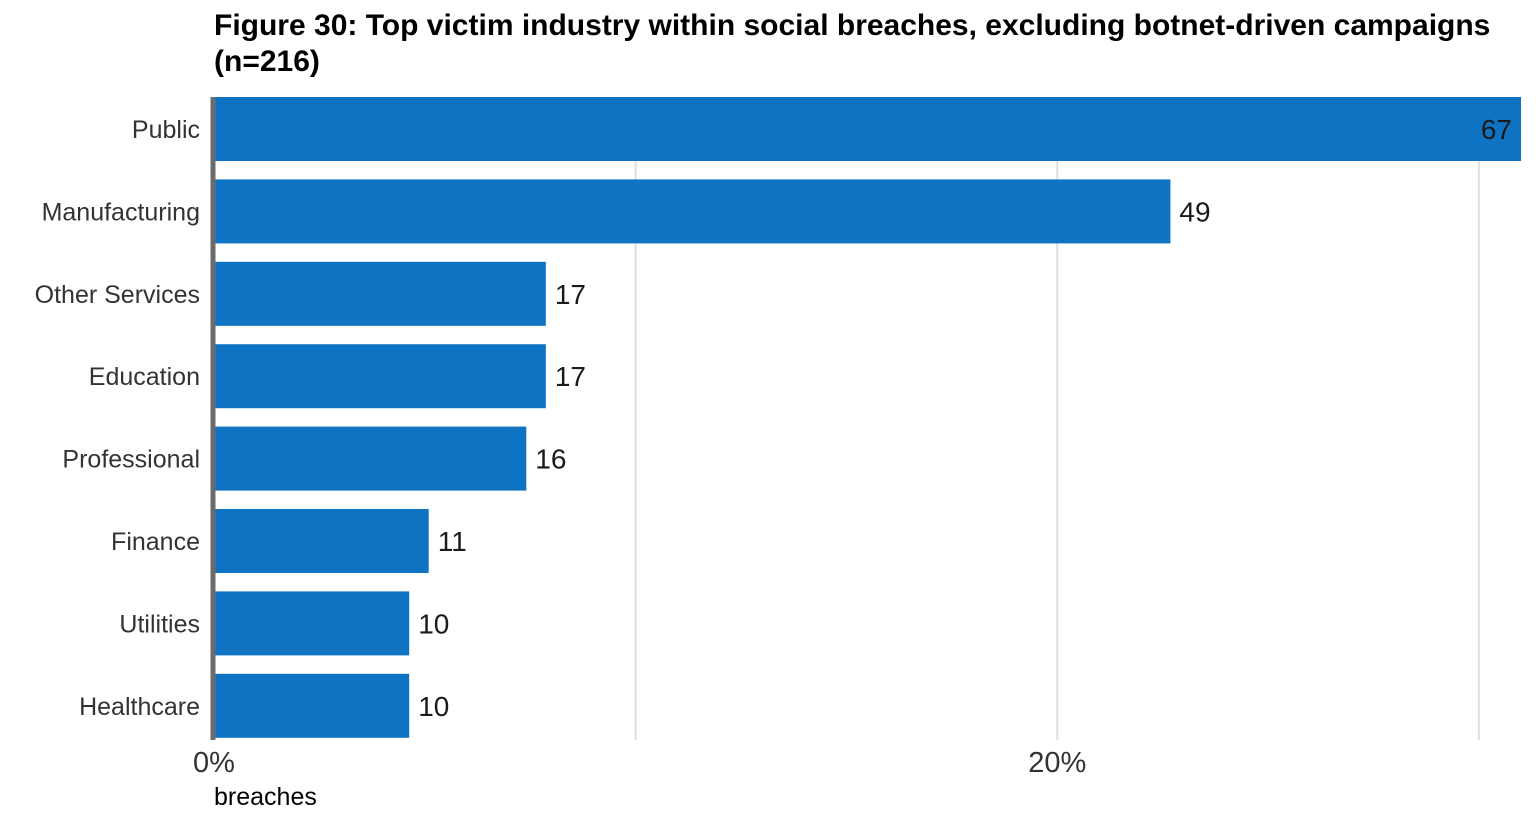 This screenshot has height=820, width=1536. What do you see at coordinates (166, 130) in the screenshot?
I see `category-label: Public` at bounding box center [166, 130].